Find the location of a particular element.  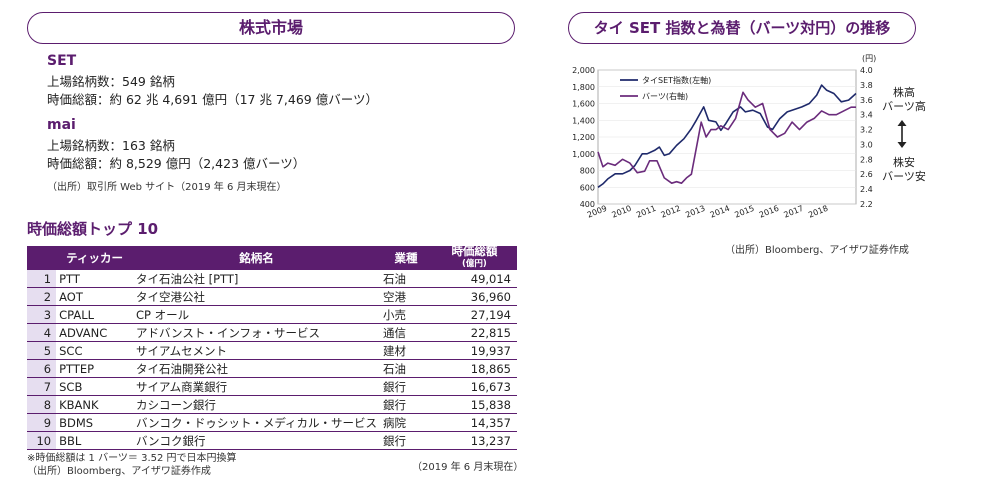

y-right-tick-label: 3.2 is located at coordinates (866, 130).